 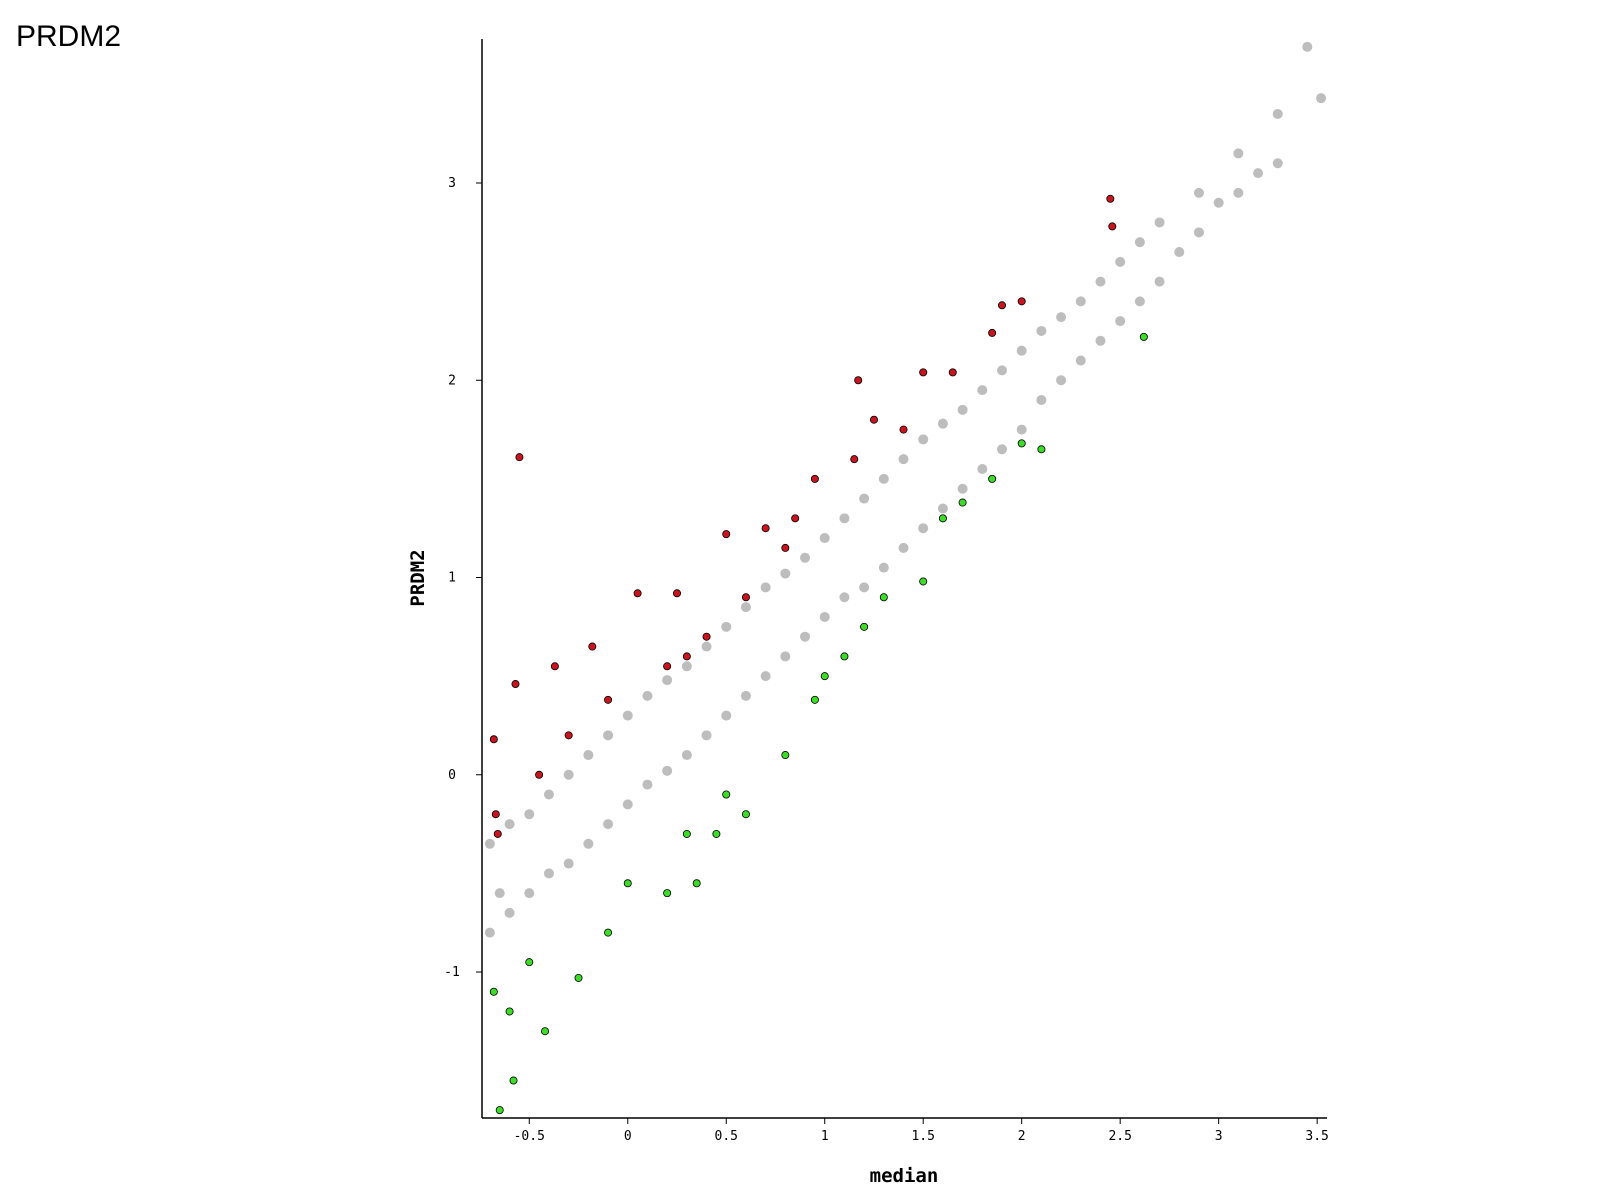 I want to click on y-tick-label: 1, so click(x=452, y=578).